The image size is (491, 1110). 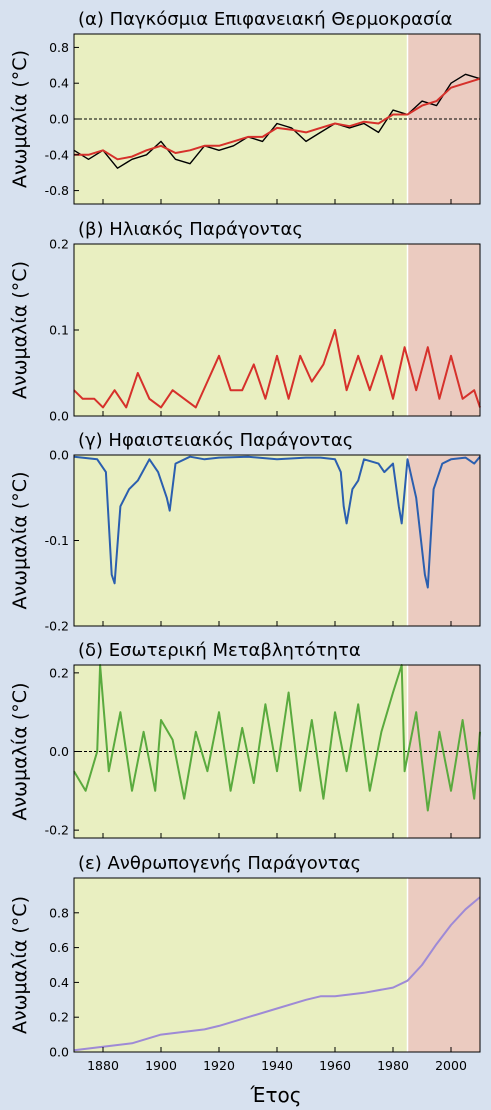 What do you see at coordinates (57, 540) in the screenshot?
I see `y-tick-label: -0.1` at bounding box center [57, 540].